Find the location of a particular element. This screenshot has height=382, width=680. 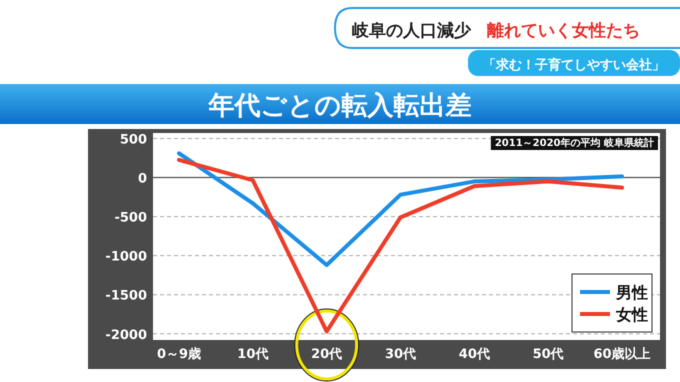

y-tick-label: 0 is located at coordinates (142, 179).